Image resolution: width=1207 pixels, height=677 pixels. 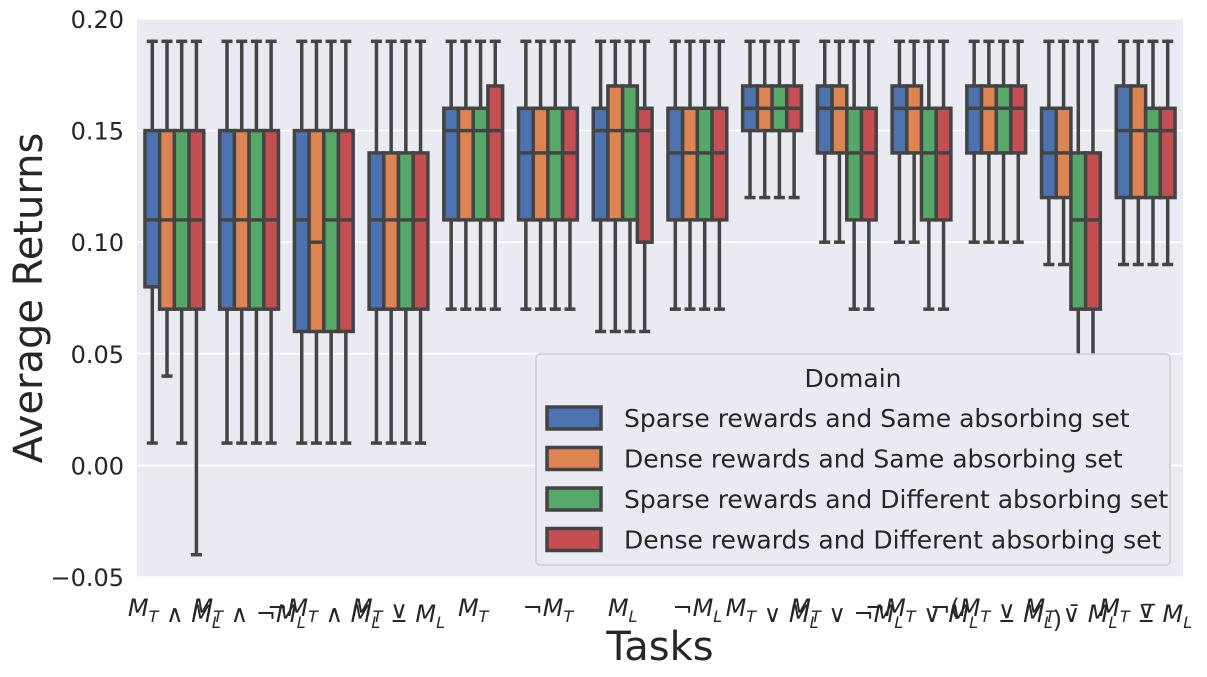 What do you see at coordinates (87, 578) in the screenshot?
I see `y-tick-label: −0.05` at bounding box center [87, 578].